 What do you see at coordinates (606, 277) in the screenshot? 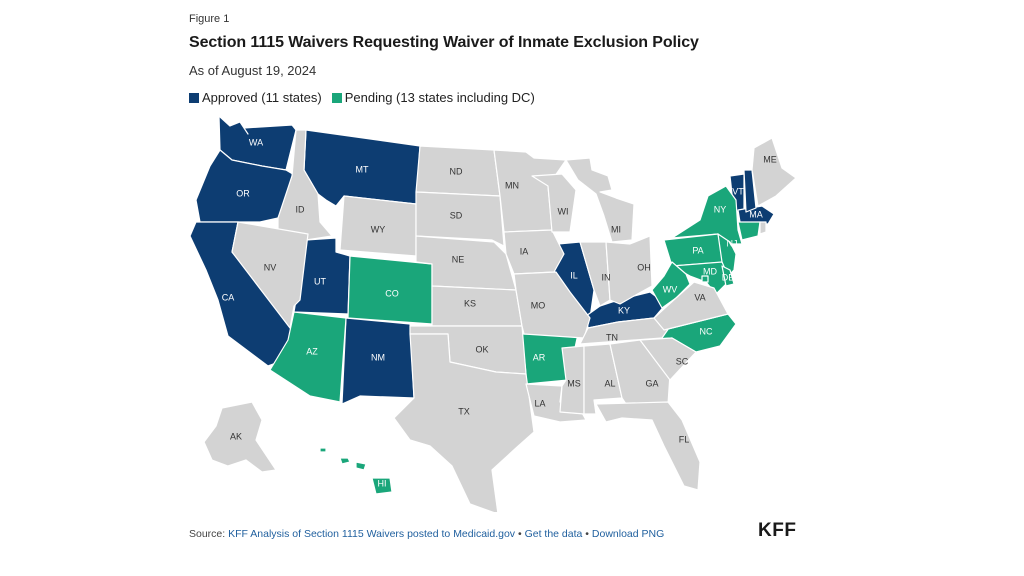
I see `state-label-in: IN` at bounding box center [606, 277].